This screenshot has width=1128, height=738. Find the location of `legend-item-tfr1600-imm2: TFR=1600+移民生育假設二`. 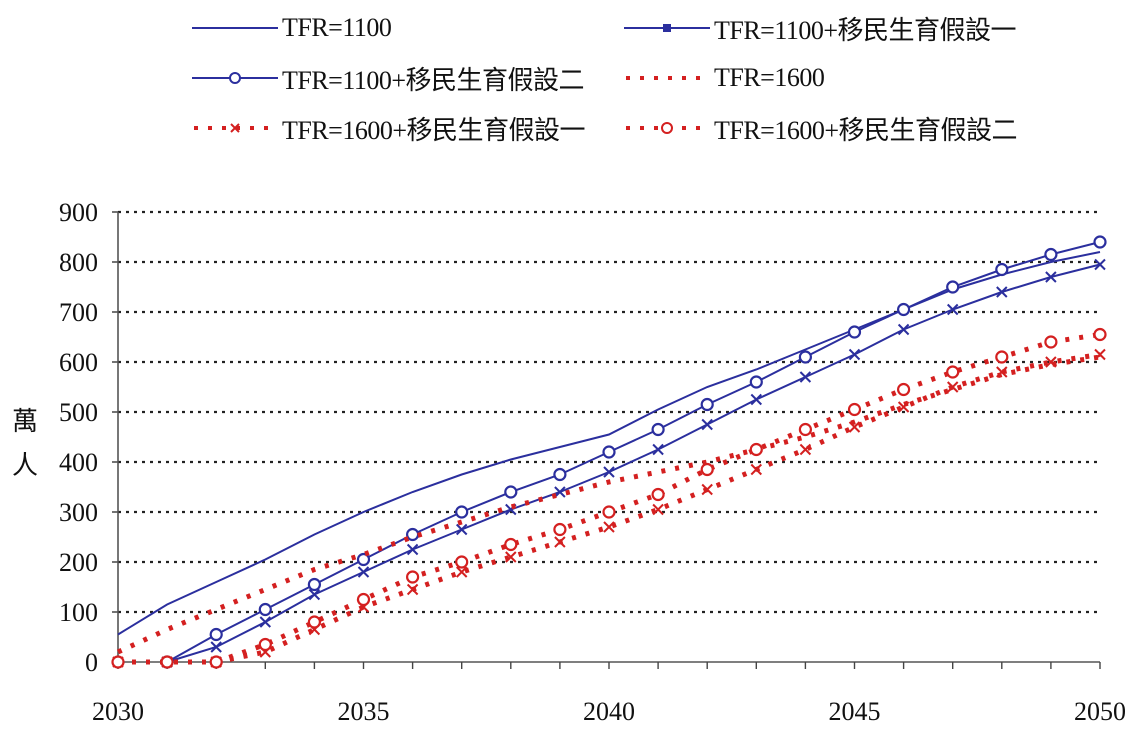

legend-item-tfr1600-imm2: TFR=1600+移民生育假設二 is located at coordinates (820, 128).